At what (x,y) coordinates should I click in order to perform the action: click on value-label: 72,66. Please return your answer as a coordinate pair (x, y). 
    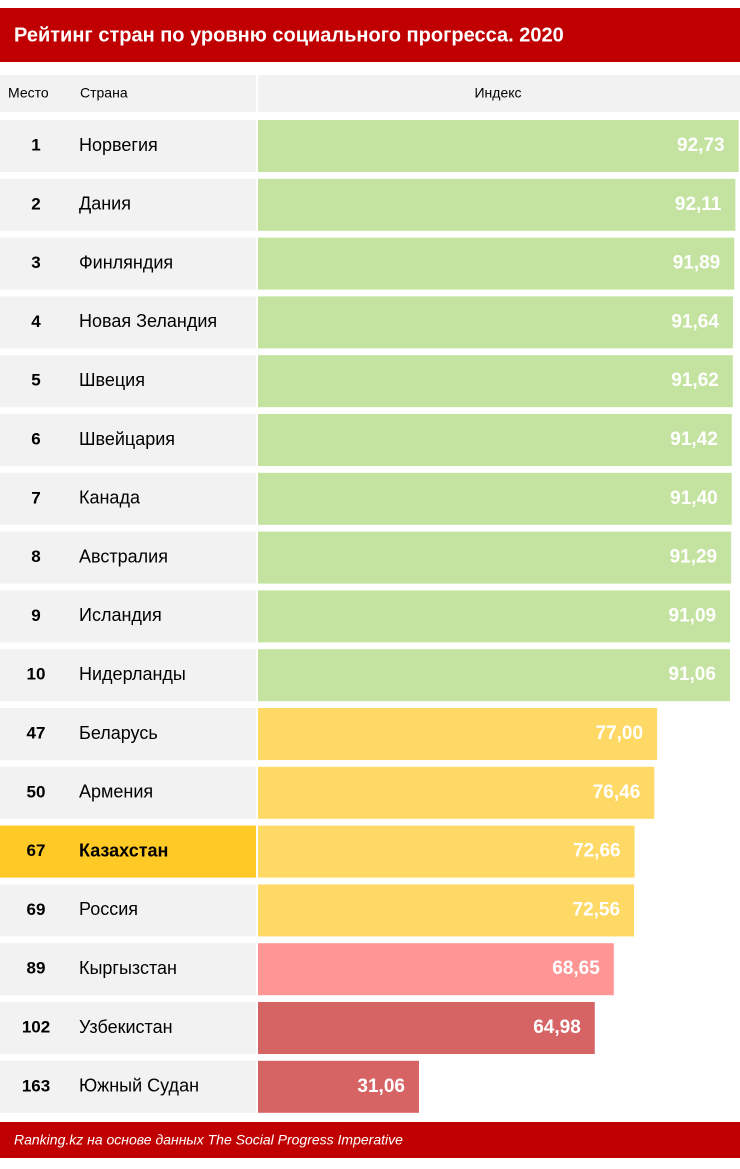
    Looking at the image, I should click on (597, 851).